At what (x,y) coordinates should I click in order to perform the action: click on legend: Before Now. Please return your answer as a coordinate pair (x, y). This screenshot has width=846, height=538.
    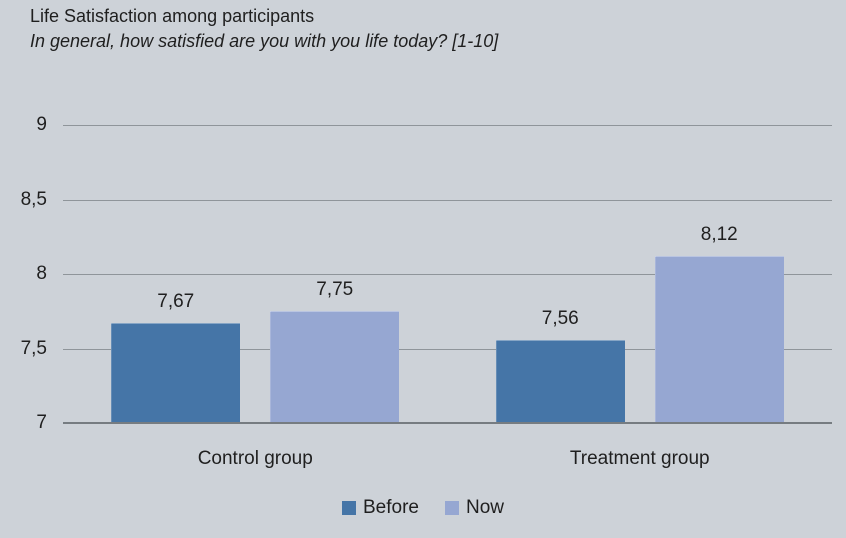
    Looking at the image, I should click on (423, 508).